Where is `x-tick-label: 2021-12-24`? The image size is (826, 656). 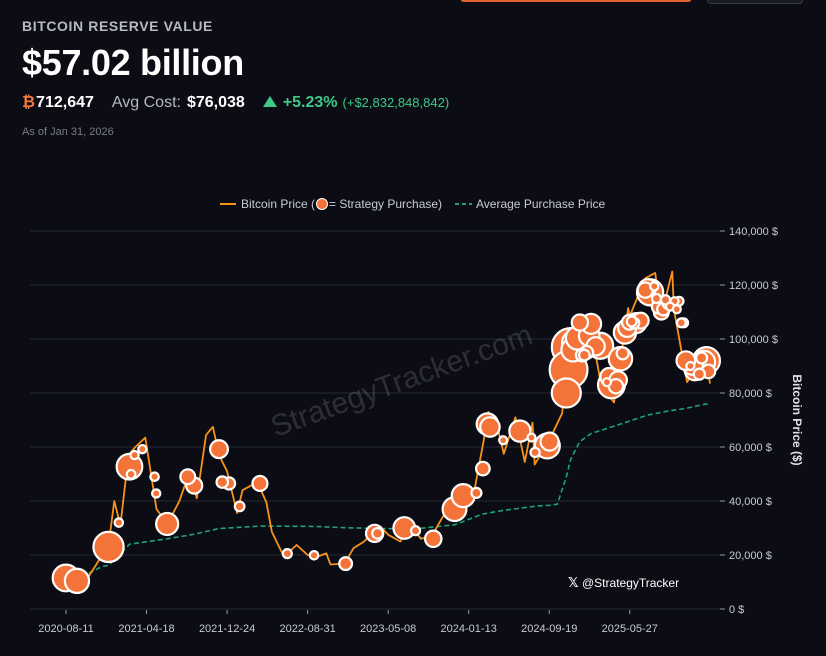
x-tick-label: 2021-12-24 is located at coordinates (227, 629).